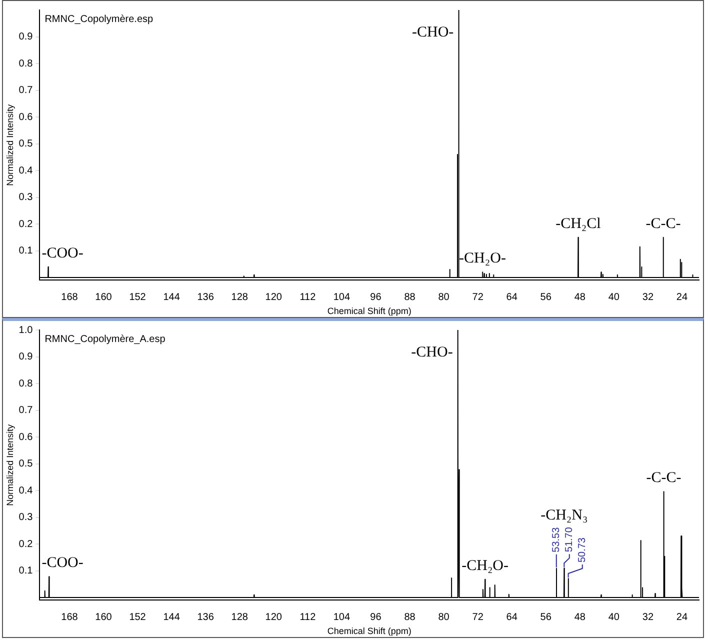 The height and width of the screenshot is (641, 706). I want to click on annotation: RMNC_Copolymère_A.esp, so click(105, 339).